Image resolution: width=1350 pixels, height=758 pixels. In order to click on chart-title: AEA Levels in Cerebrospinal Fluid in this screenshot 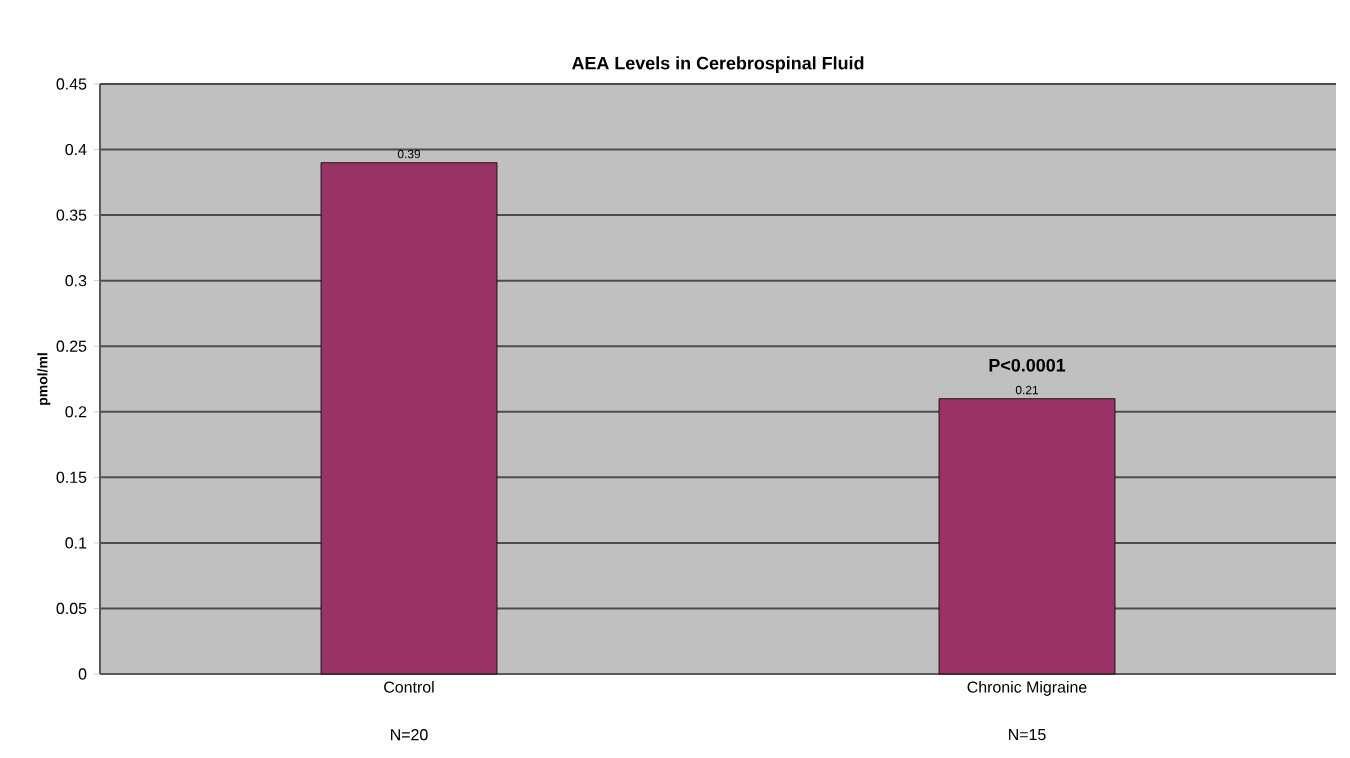, I will do `click(717, 64)`.